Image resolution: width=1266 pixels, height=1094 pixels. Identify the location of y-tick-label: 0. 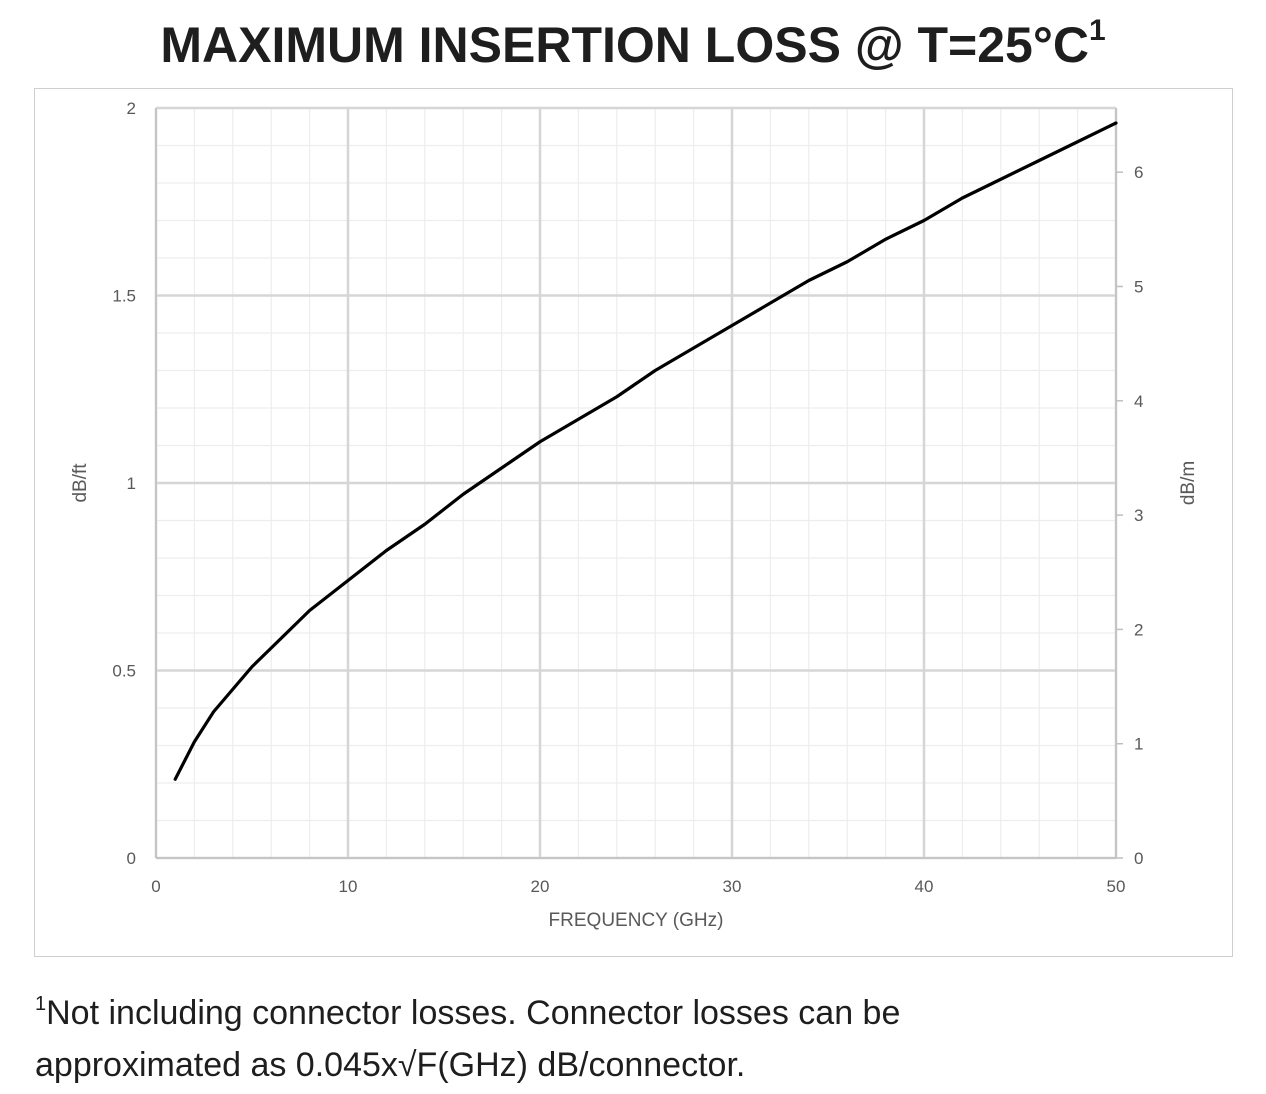
(131, 858).